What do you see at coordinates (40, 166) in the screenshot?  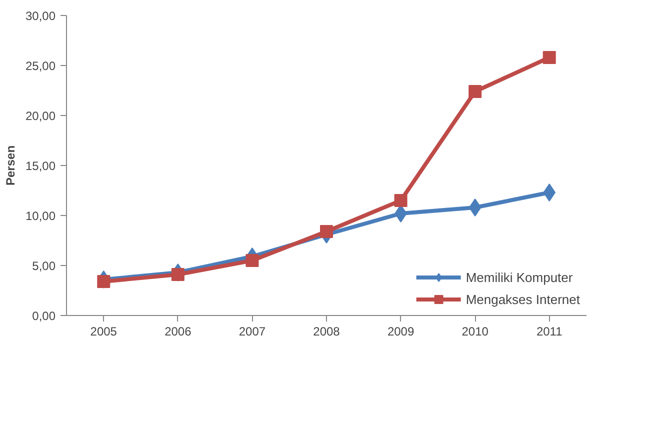 I see `y-tick-label: 15,00` at bounding box center [40, 166].